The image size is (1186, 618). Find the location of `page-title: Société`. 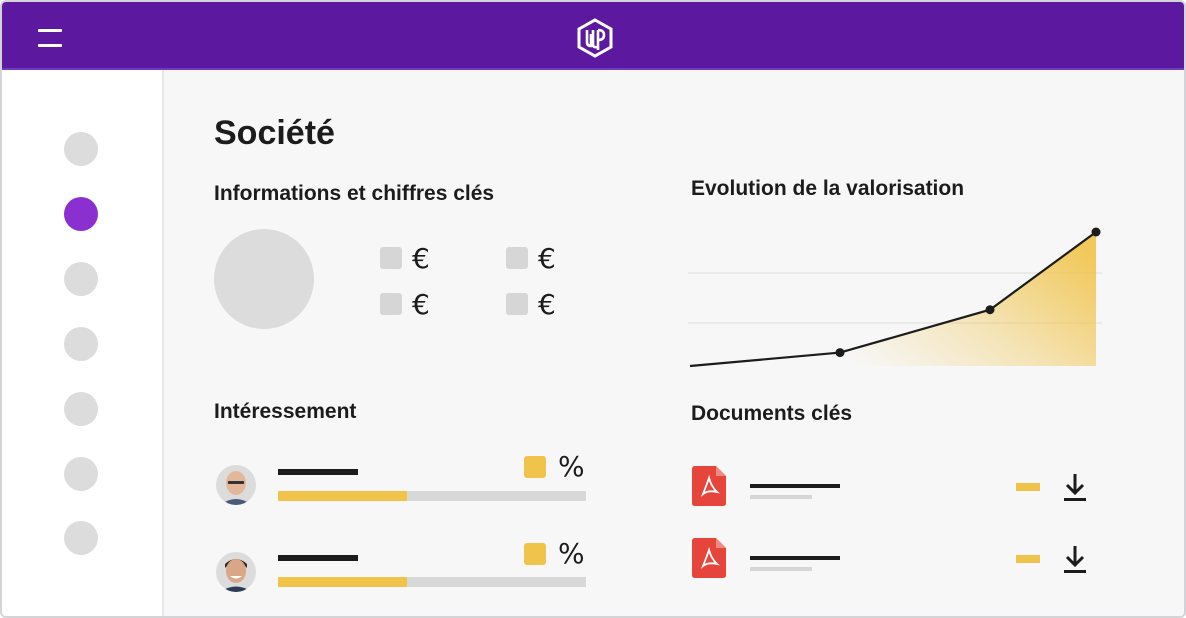

page-title: Société is located at coordinates (274, 133).